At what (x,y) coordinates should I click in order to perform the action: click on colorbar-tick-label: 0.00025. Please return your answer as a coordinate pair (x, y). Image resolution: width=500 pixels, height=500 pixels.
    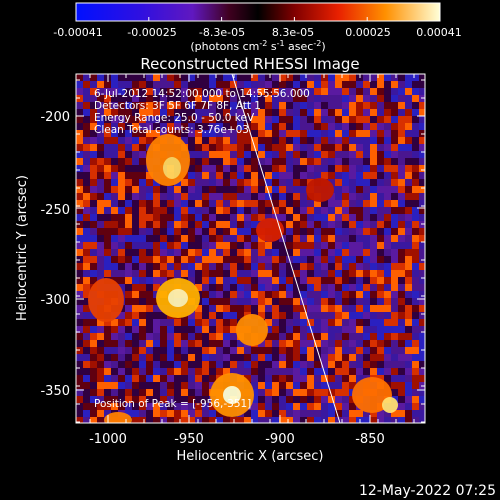
    Looking at the image, I should click on (368, 32).